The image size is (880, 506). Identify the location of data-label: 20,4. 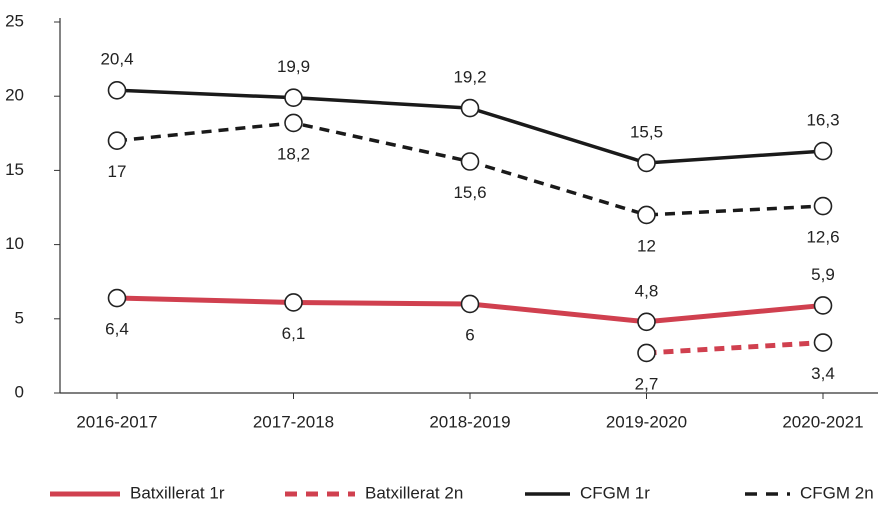
(116, 59).